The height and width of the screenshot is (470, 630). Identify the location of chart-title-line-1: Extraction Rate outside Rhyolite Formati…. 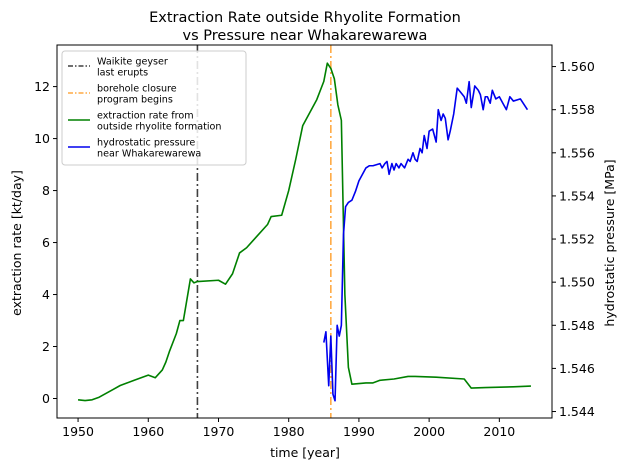
(305, 18).